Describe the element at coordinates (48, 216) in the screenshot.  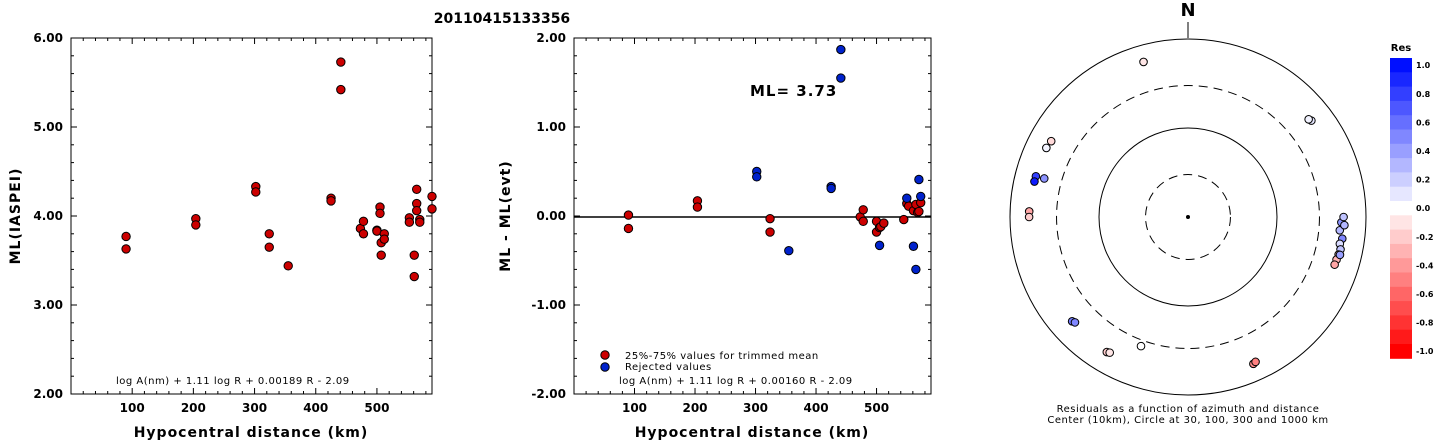
I see `y-tick-label: 4.00` at that location.